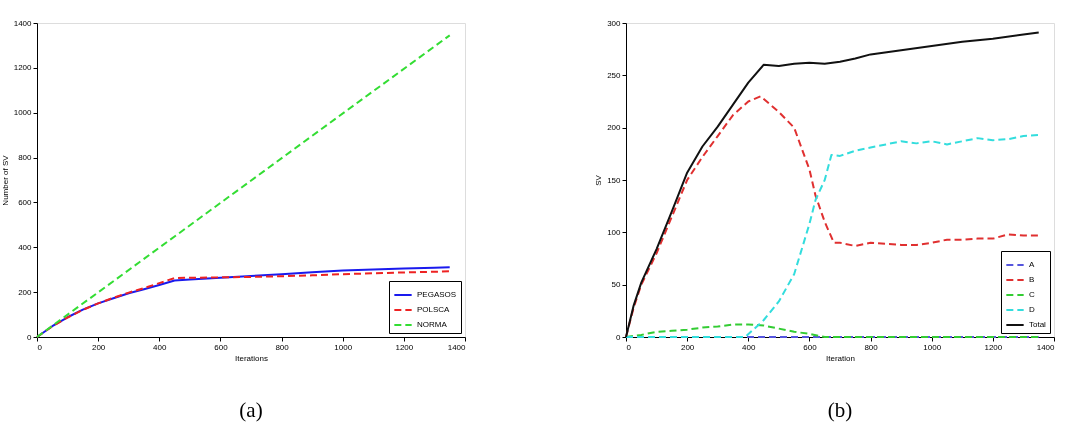  I want to click on y-tick-label: 400, so click(25, 247).